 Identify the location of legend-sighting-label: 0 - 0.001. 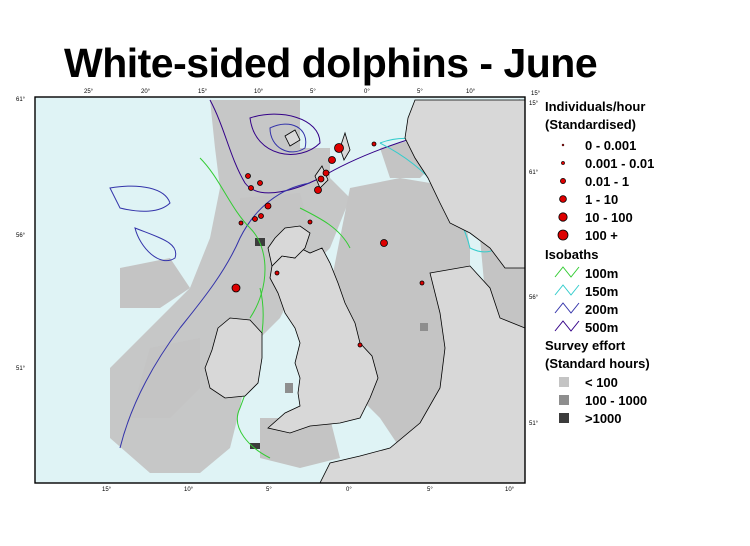
(611, 145).